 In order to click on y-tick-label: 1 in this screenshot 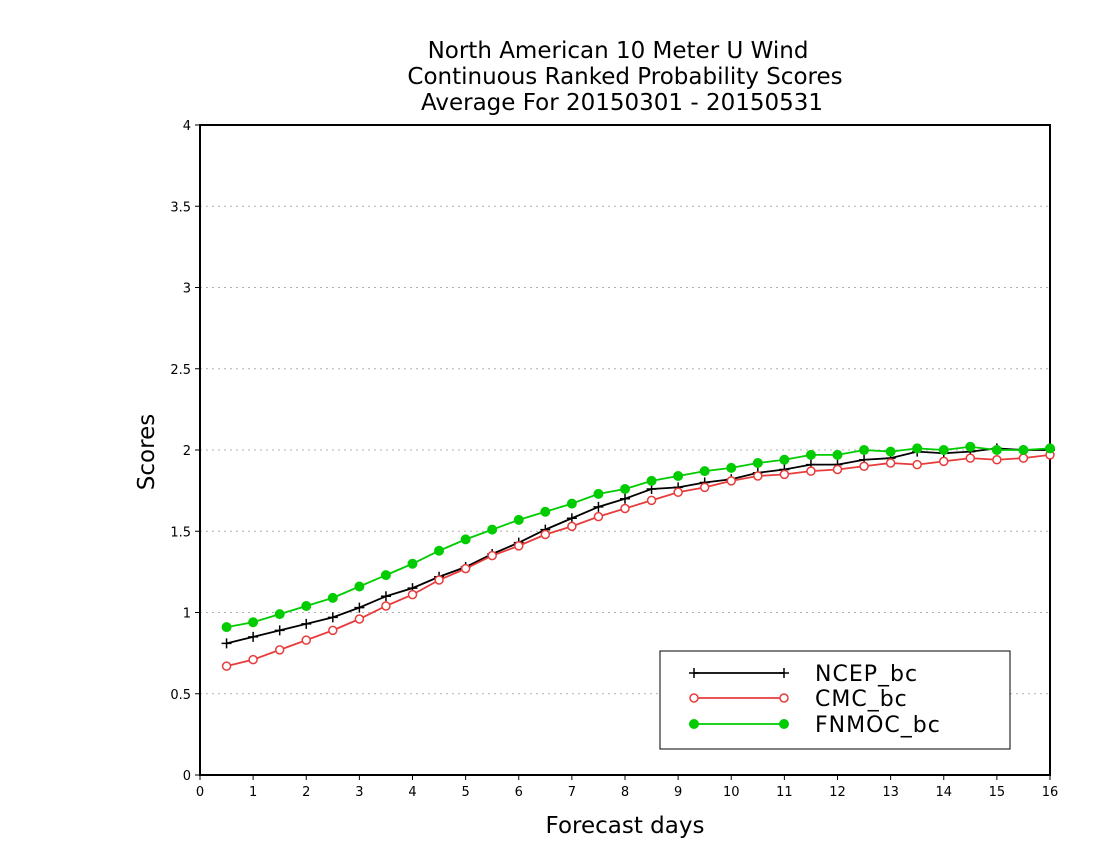, I will do `click(187, 614)`.